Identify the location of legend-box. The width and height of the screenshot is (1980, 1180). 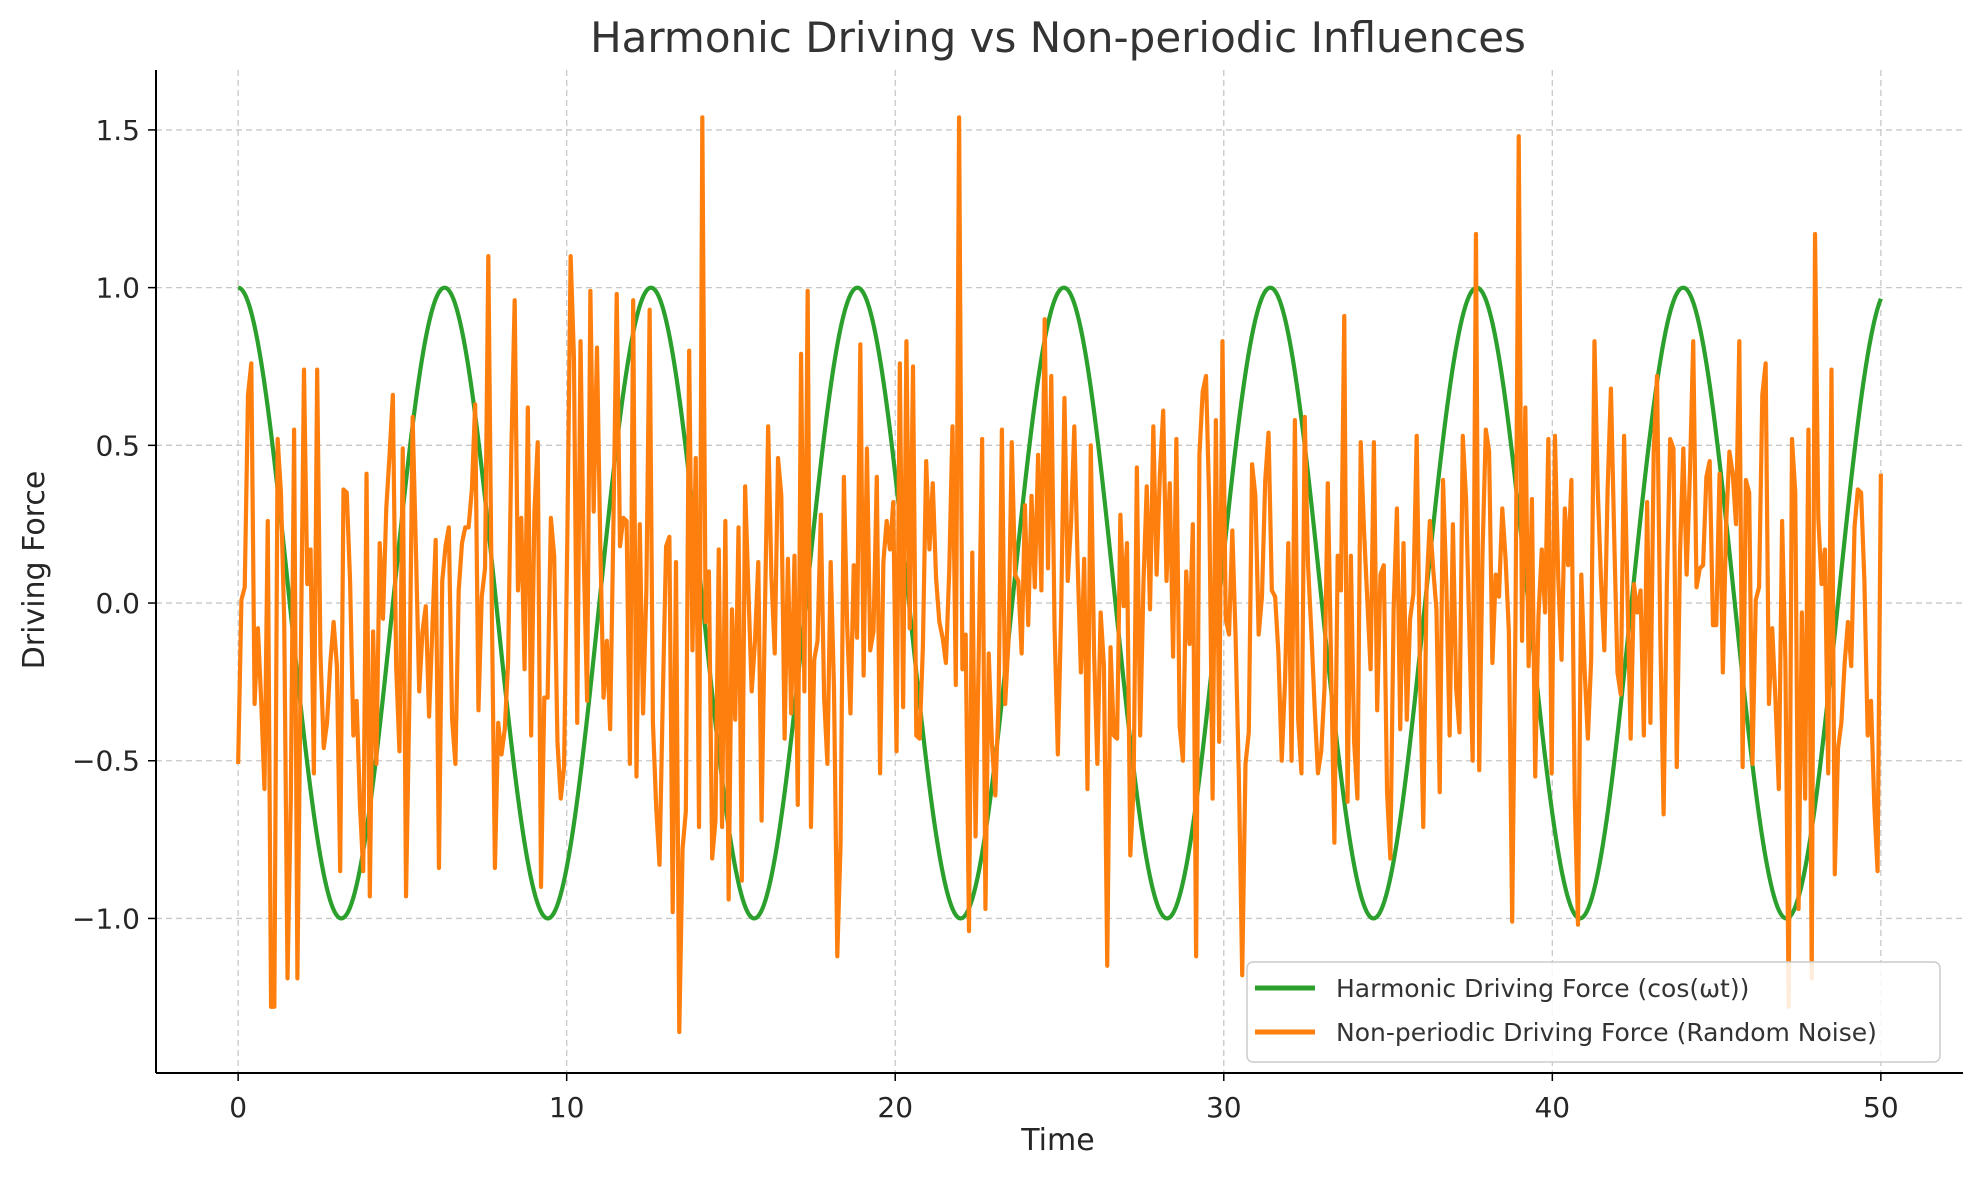
(1593, 1012).